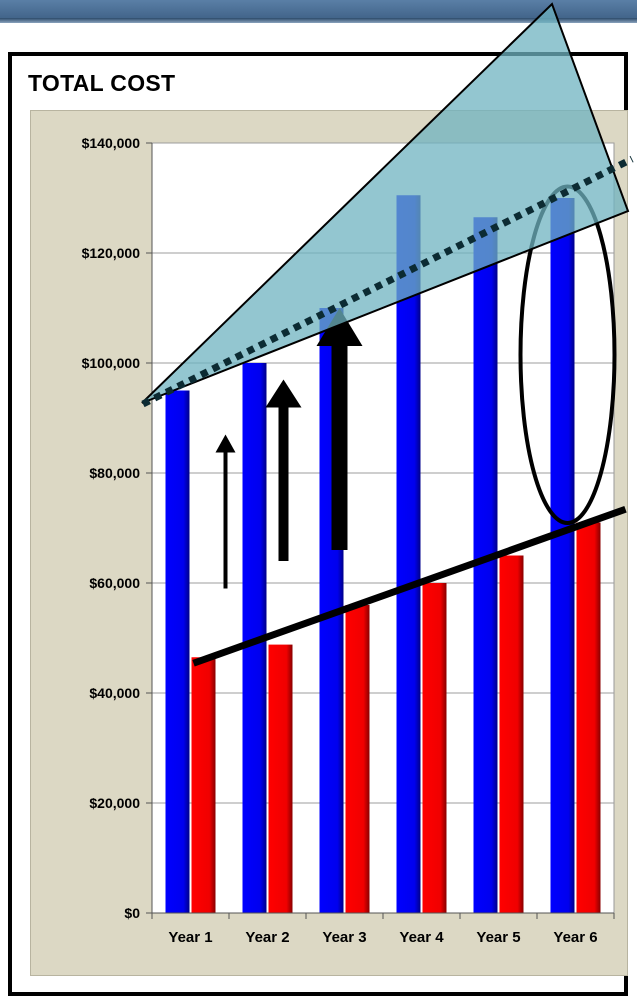 The width and height of the screenshot is (637, 1002). Describe the element at coordinates (267, 937) in the screenshot. I see `x-tick-label: Year 2` at that location.